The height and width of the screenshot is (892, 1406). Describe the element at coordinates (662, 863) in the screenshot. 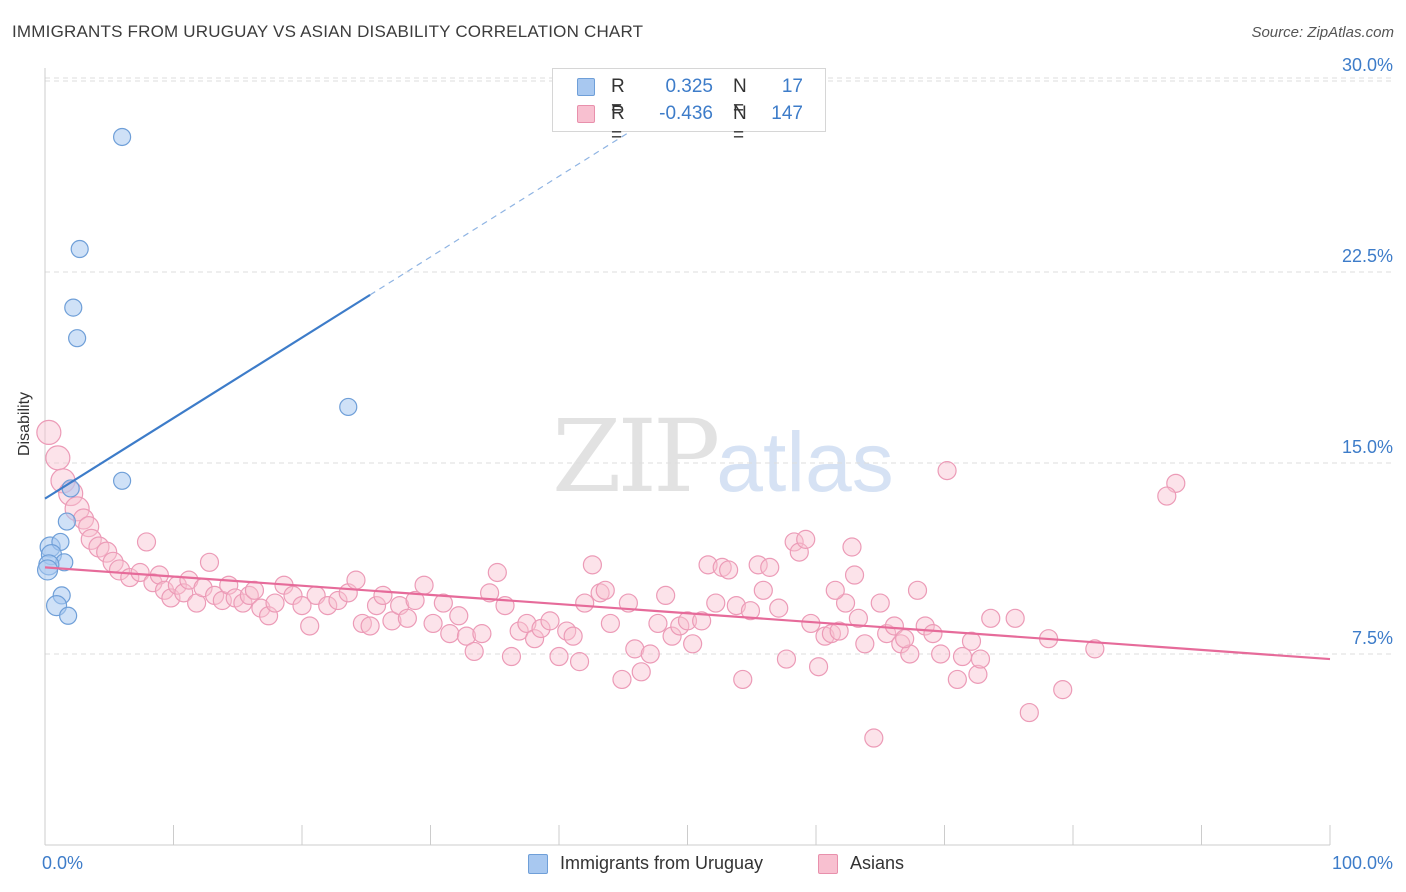

I see `legend-label-uruguay: Immigrants from Uruguay` at that location.